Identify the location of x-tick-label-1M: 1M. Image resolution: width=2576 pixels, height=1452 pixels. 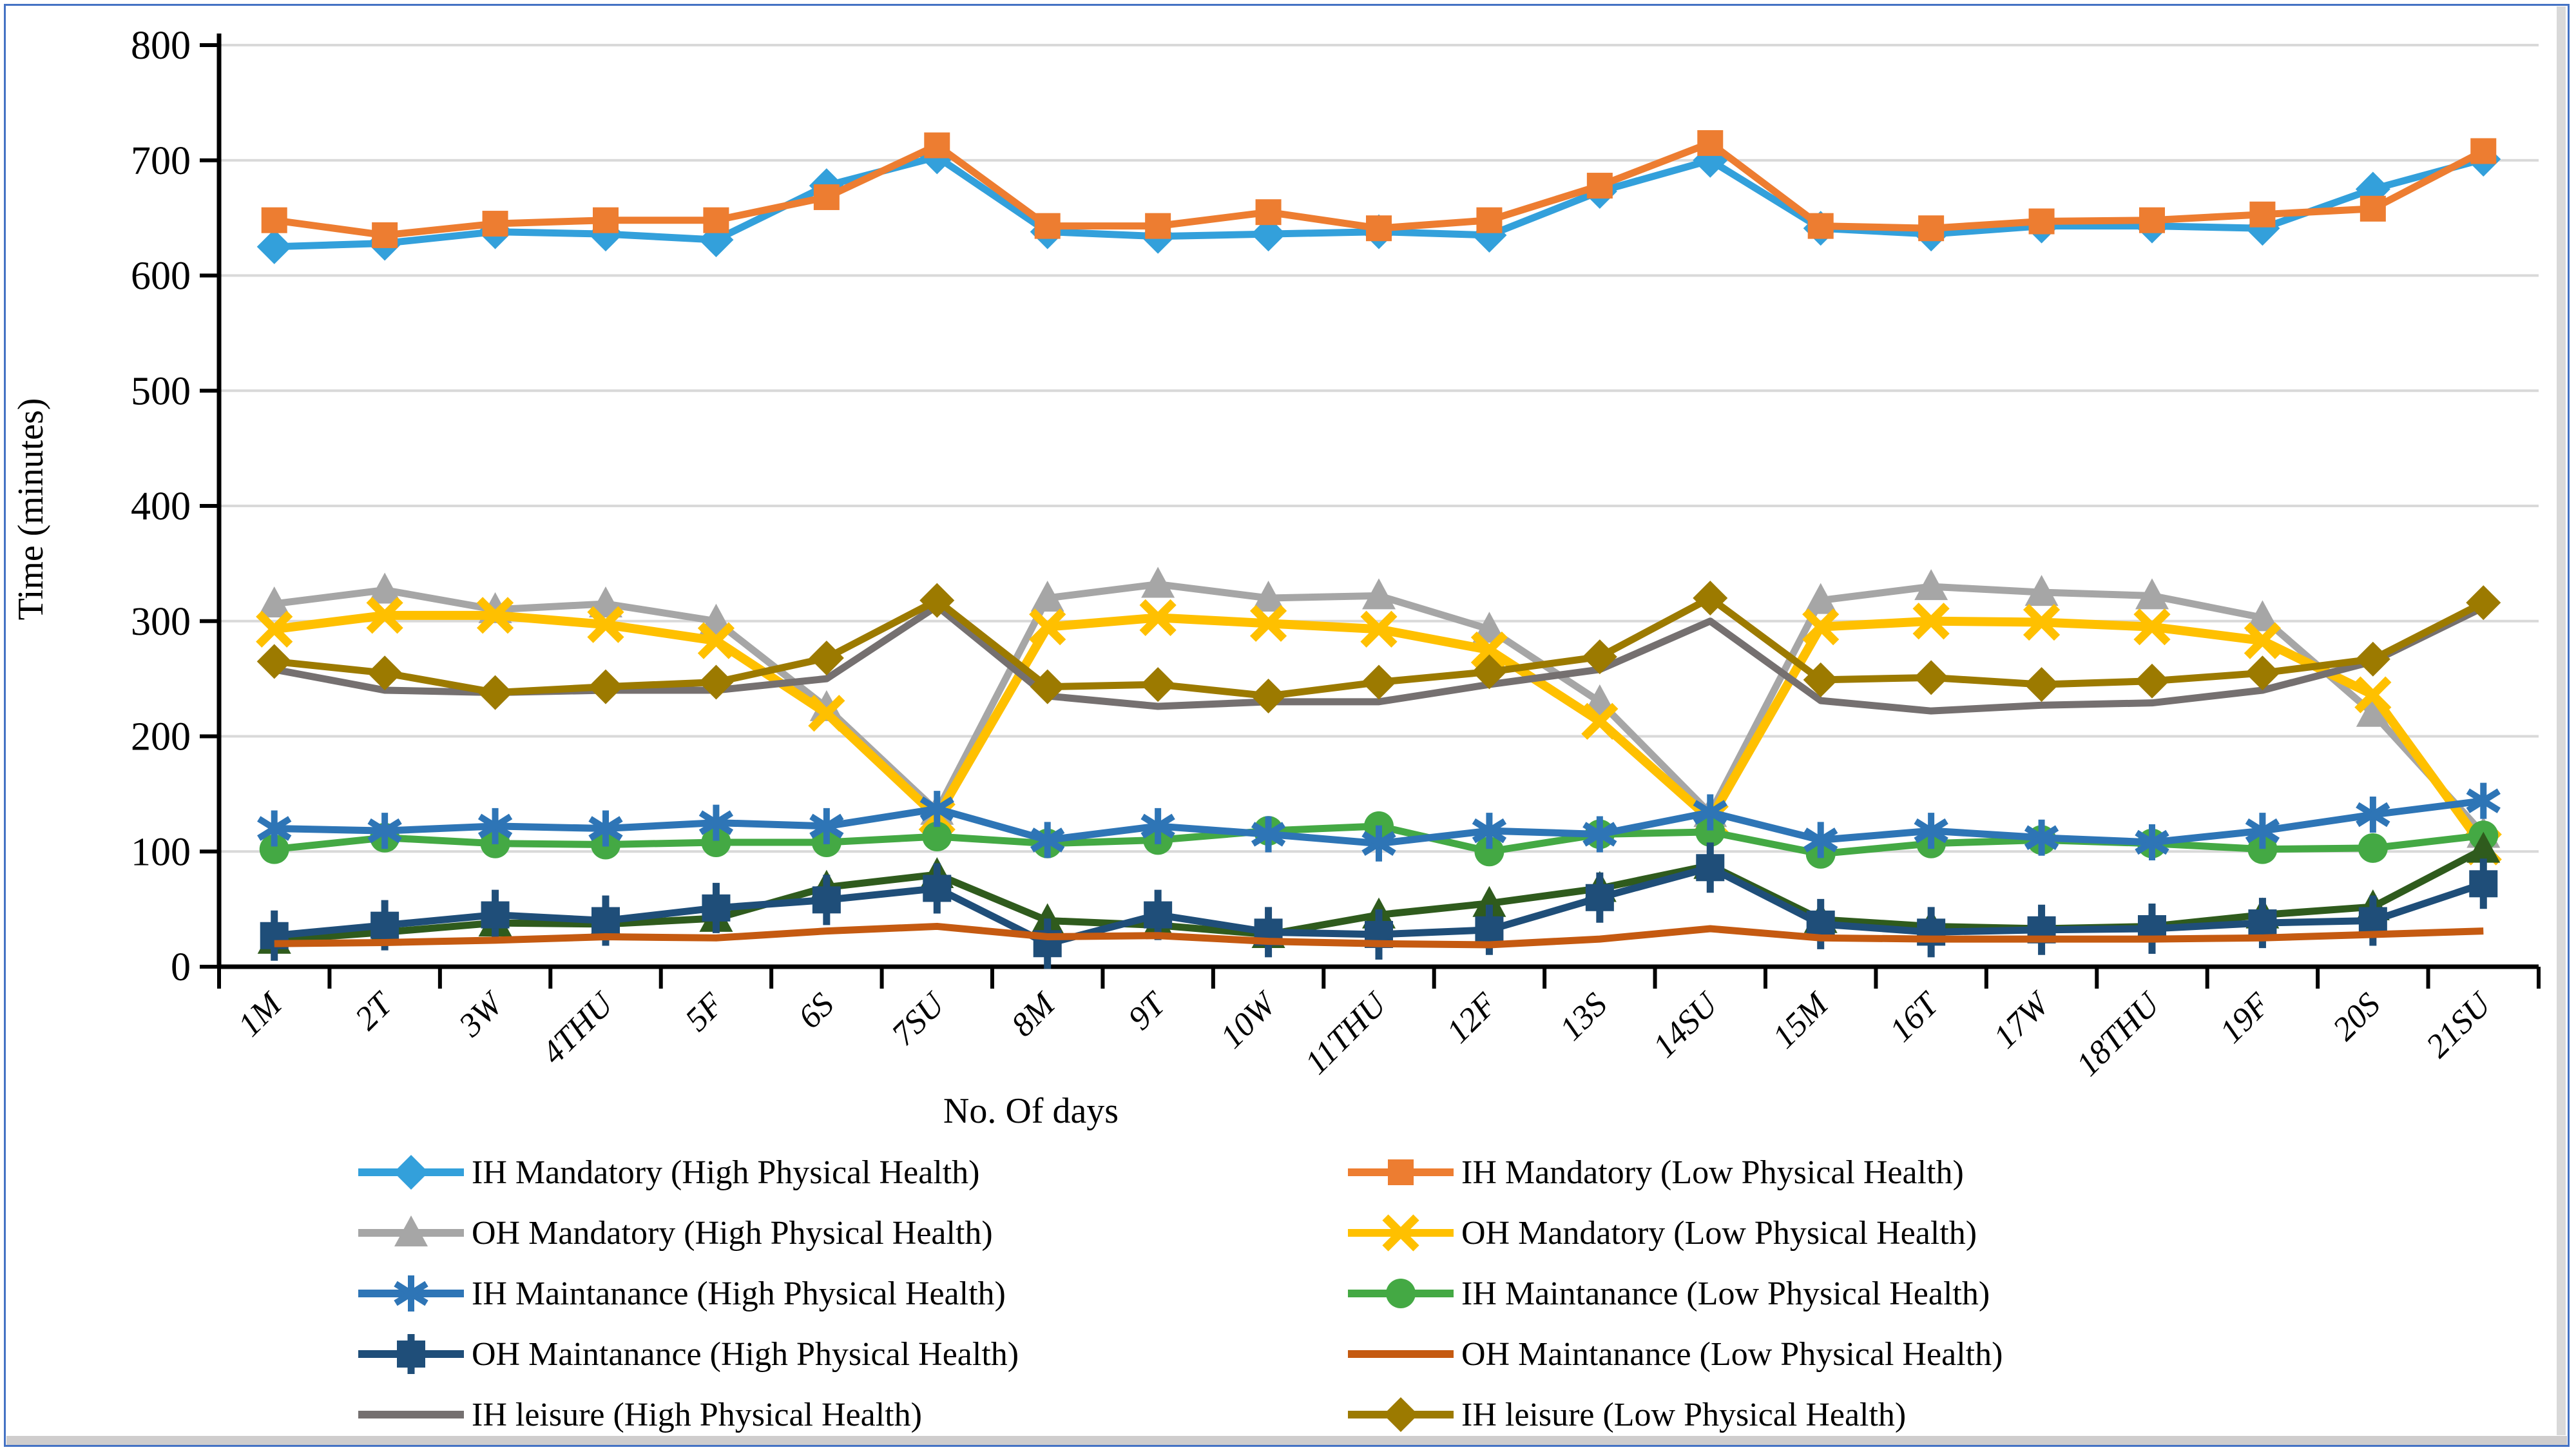
(260, 1014).